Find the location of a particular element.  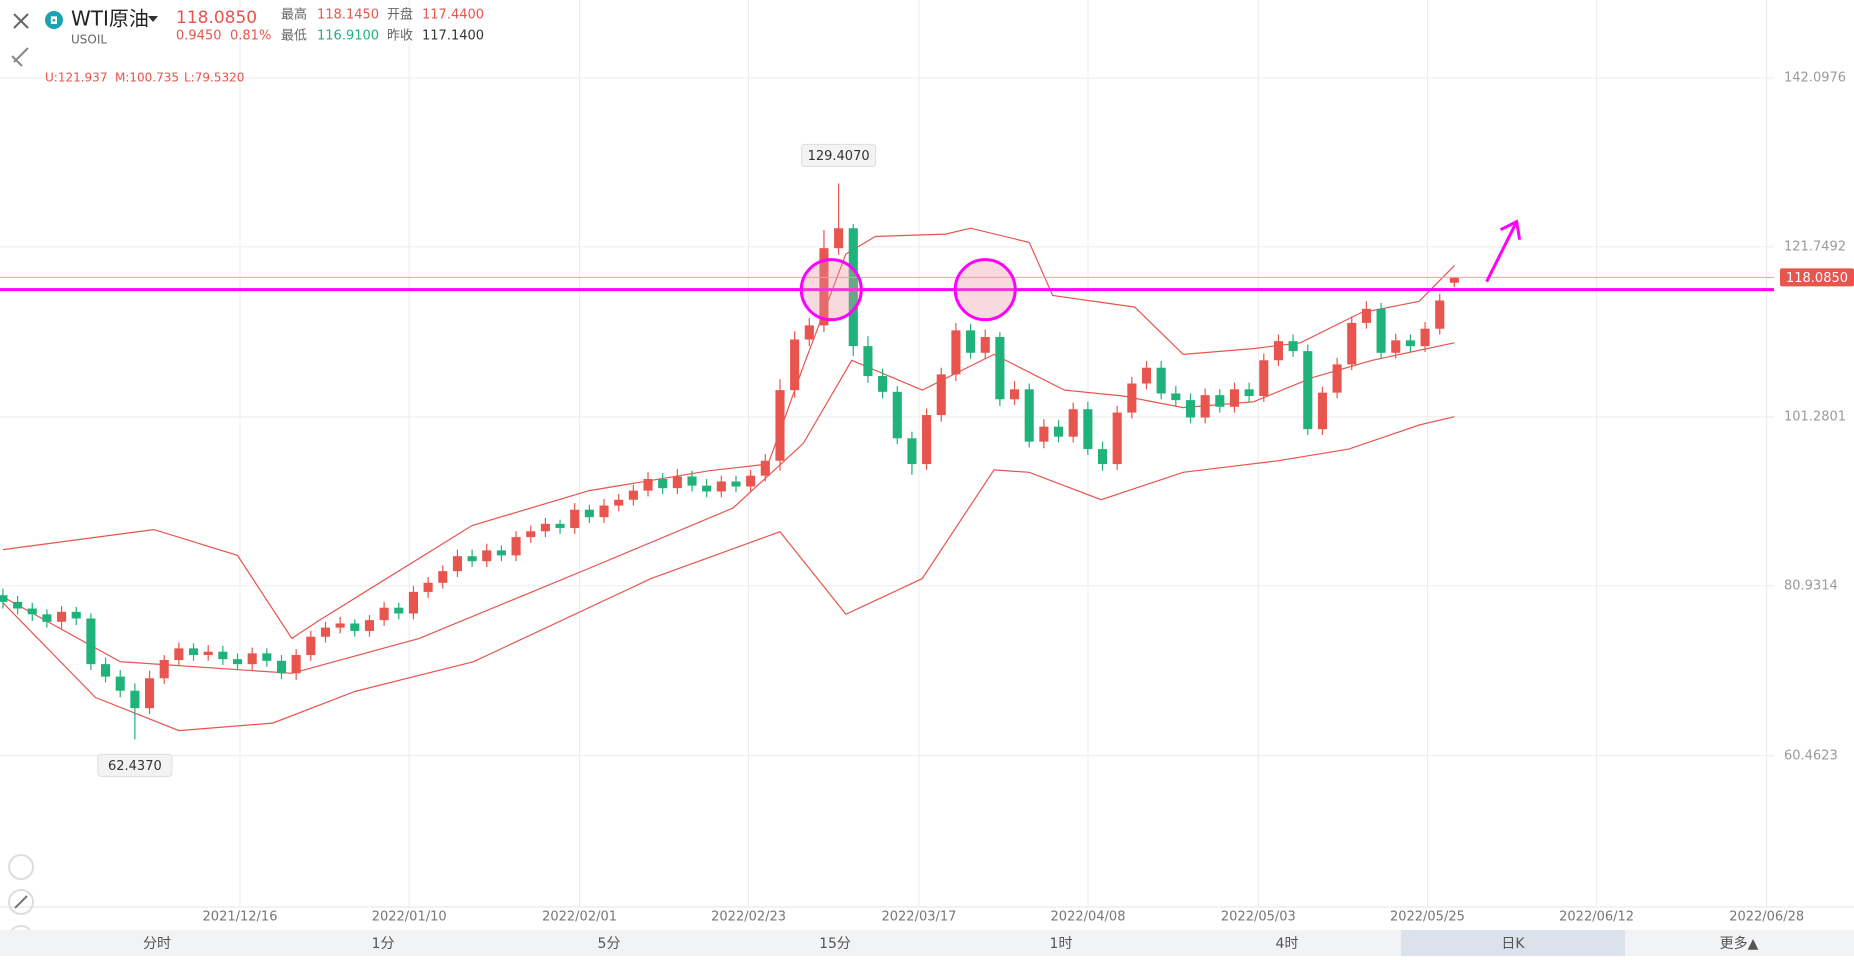

tab: 日K is located at coordinates (1513, 944).